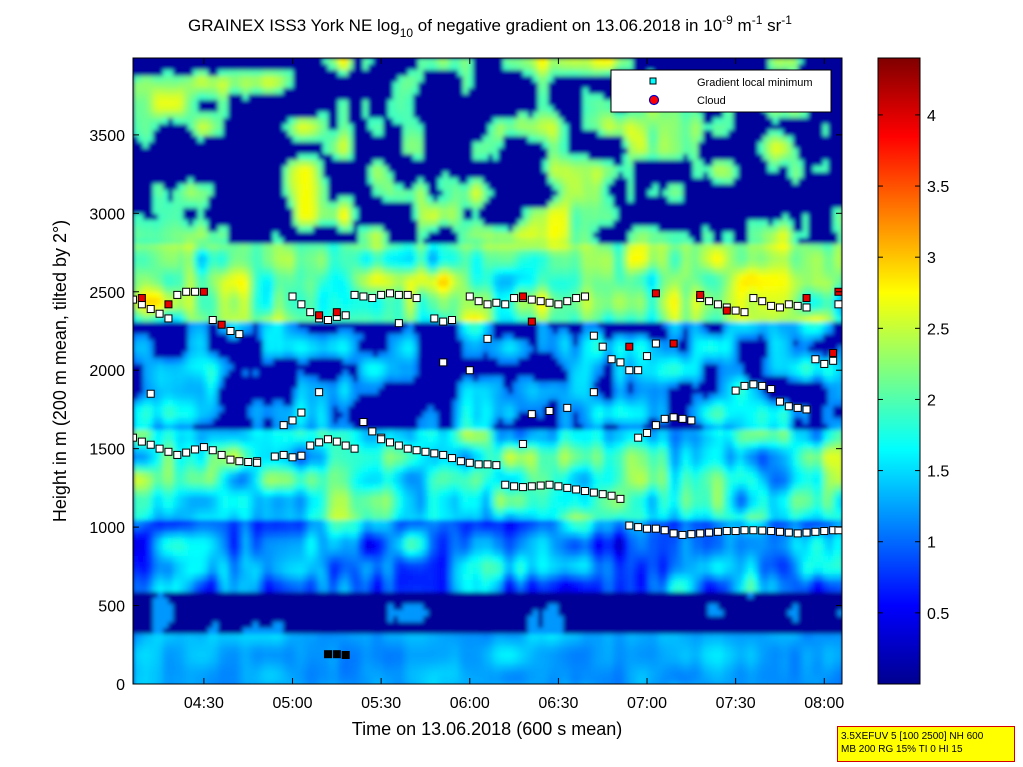  What do you see at coordinates (902, 749) in the screenshot?
I see `info-line-2: MB 200 RG 15% TI 0 HI 15` at bounding box center [902, 749].